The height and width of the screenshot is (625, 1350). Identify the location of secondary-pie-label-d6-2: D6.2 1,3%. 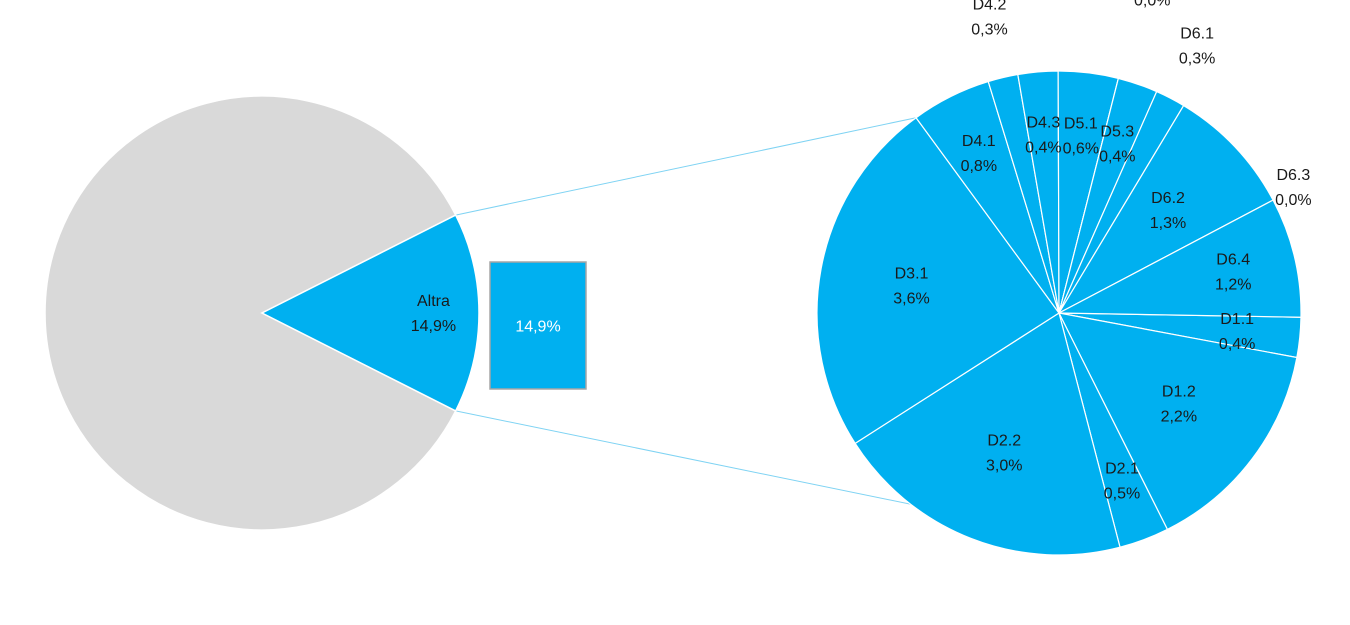
(1168, 211).